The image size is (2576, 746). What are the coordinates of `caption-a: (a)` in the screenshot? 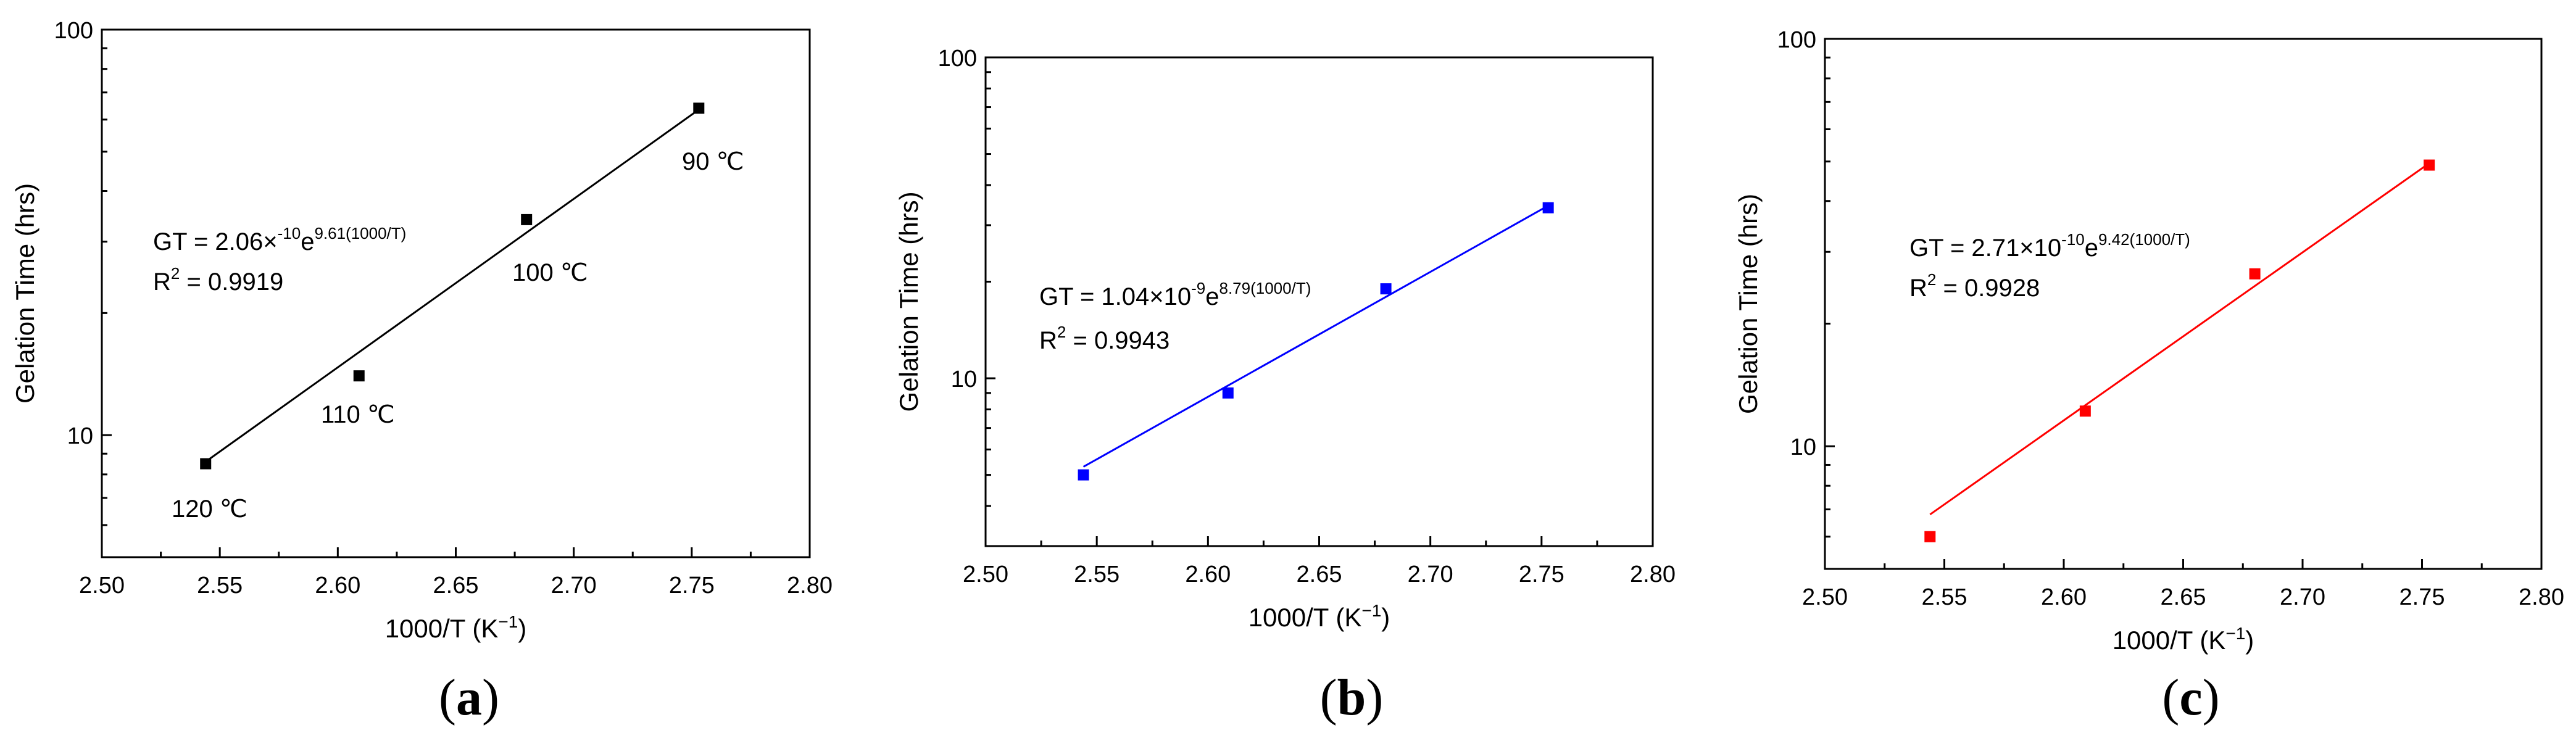 It's located at (469, 698).